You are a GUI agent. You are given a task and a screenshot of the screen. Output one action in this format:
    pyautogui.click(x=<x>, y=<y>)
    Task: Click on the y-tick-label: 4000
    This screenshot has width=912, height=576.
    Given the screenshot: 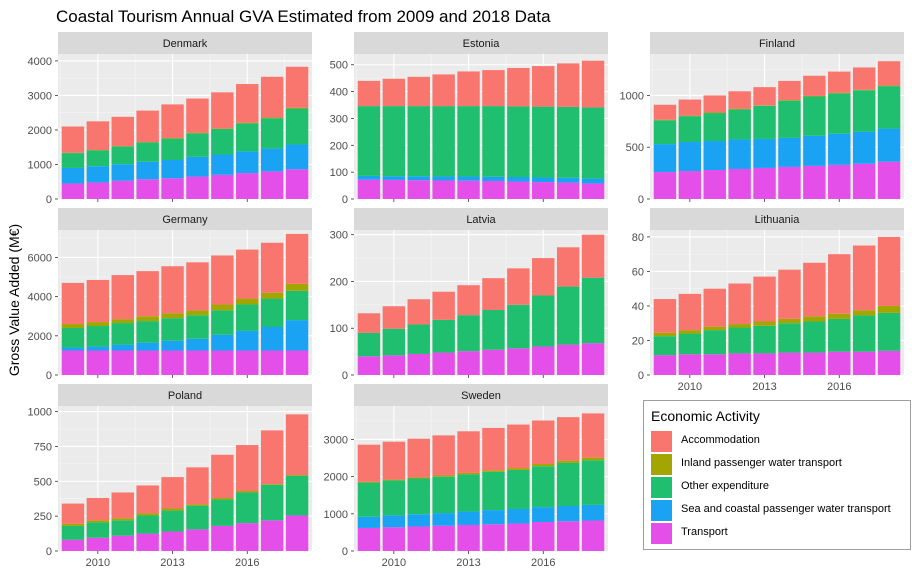 What is the action you would take?
    pyautogui.click(x=40, y=298)
    